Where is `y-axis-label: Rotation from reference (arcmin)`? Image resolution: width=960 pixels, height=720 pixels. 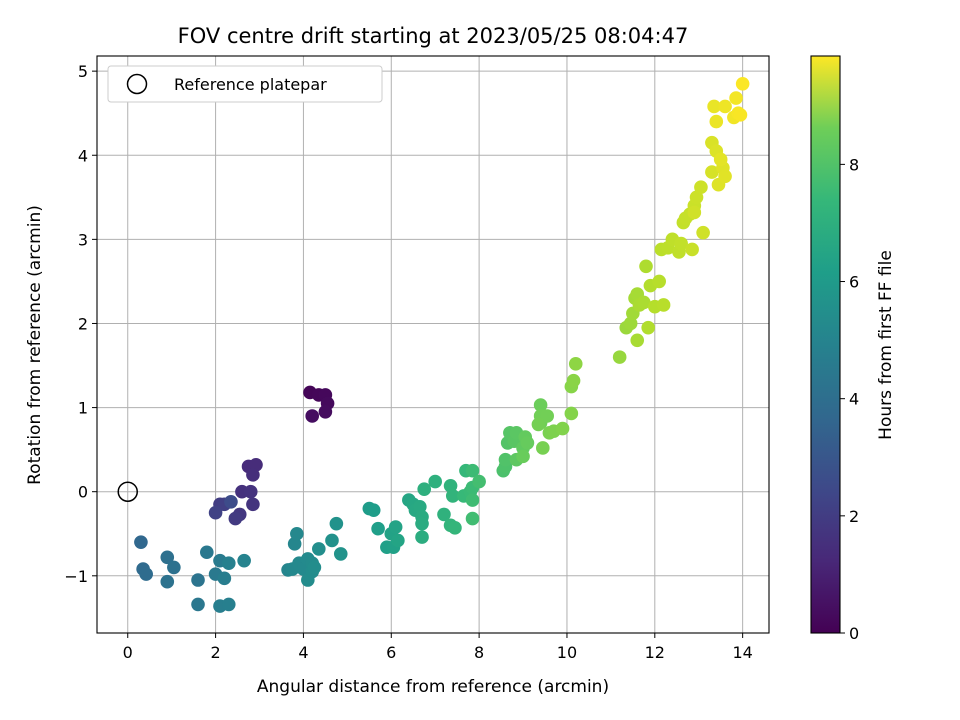 y-axis-label: Rotation from reference (arcmin) is located at coordinates (35, 345).